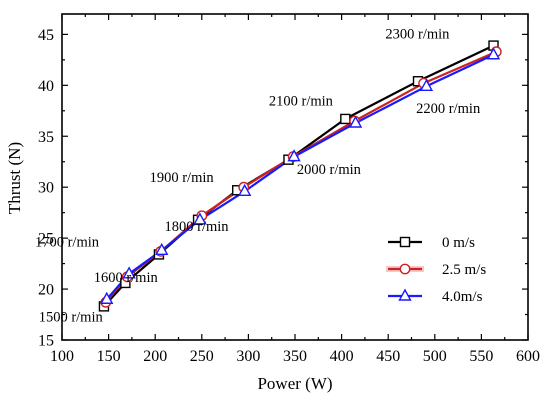  Describe the element at coordinates (342, 356) in the screenshot. I see `x-tick-label: 400` at that location.